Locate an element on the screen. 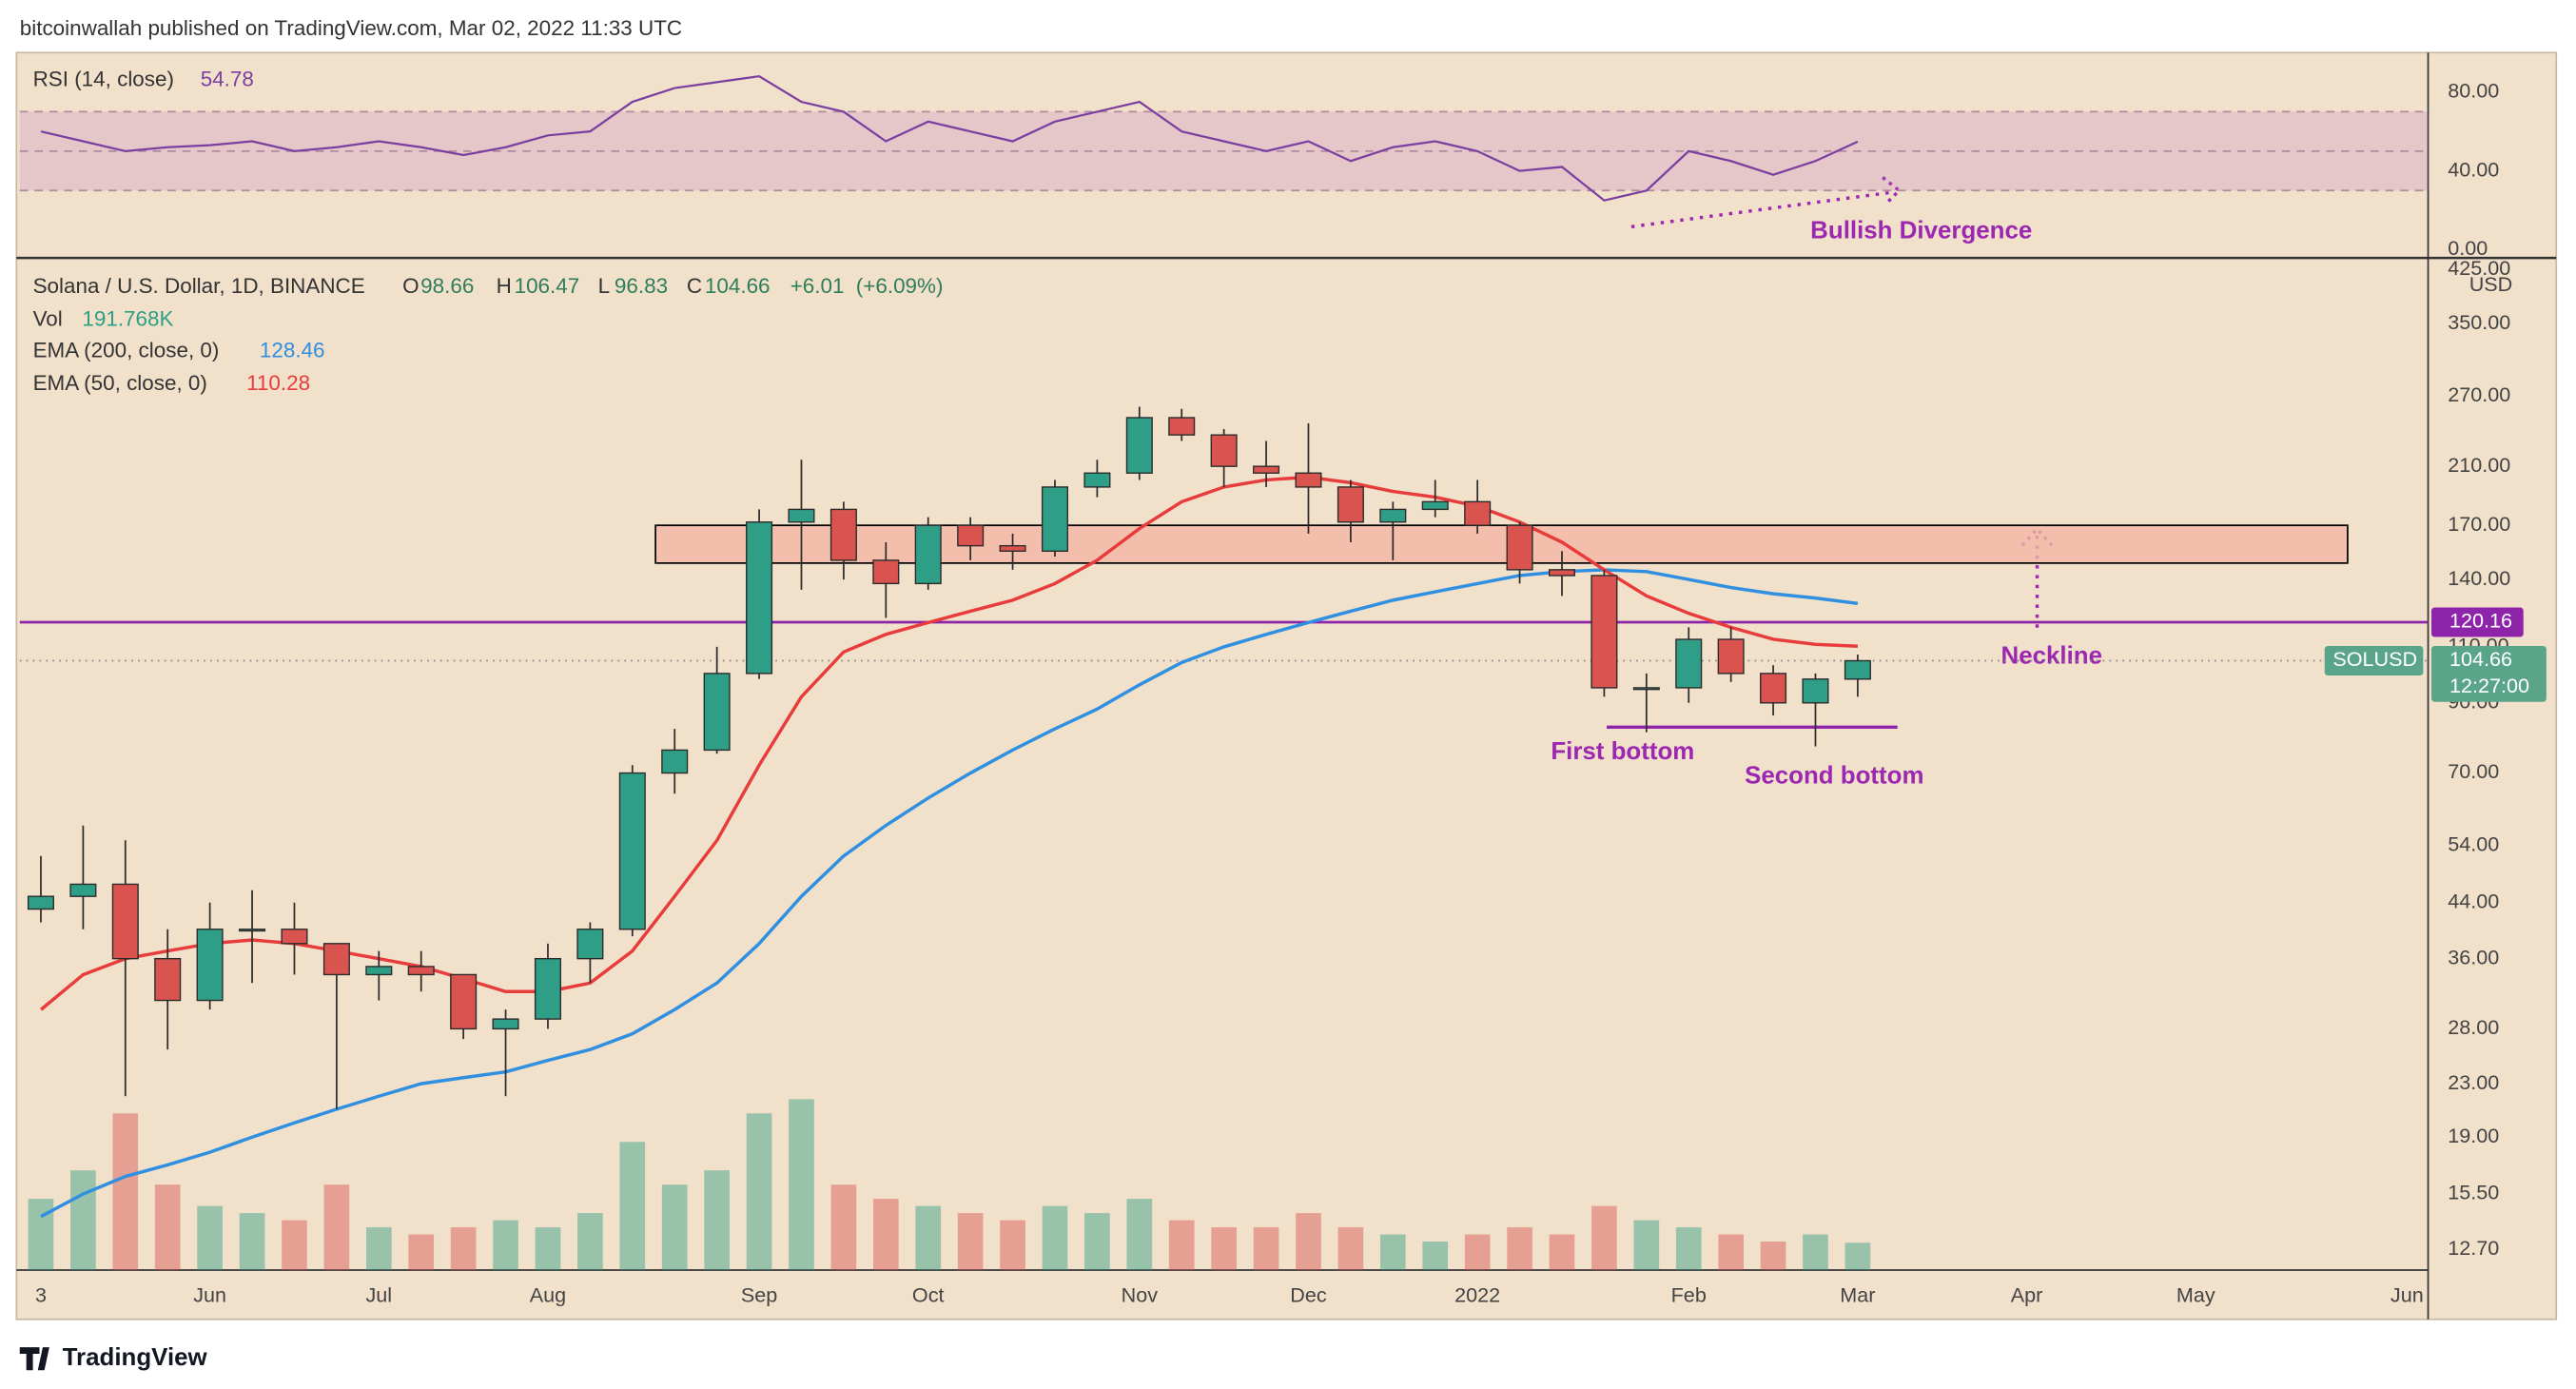 This screenshot has height=1389, width=2576. price-tick-label: 350.00 is located at coordinates (2479, 322).